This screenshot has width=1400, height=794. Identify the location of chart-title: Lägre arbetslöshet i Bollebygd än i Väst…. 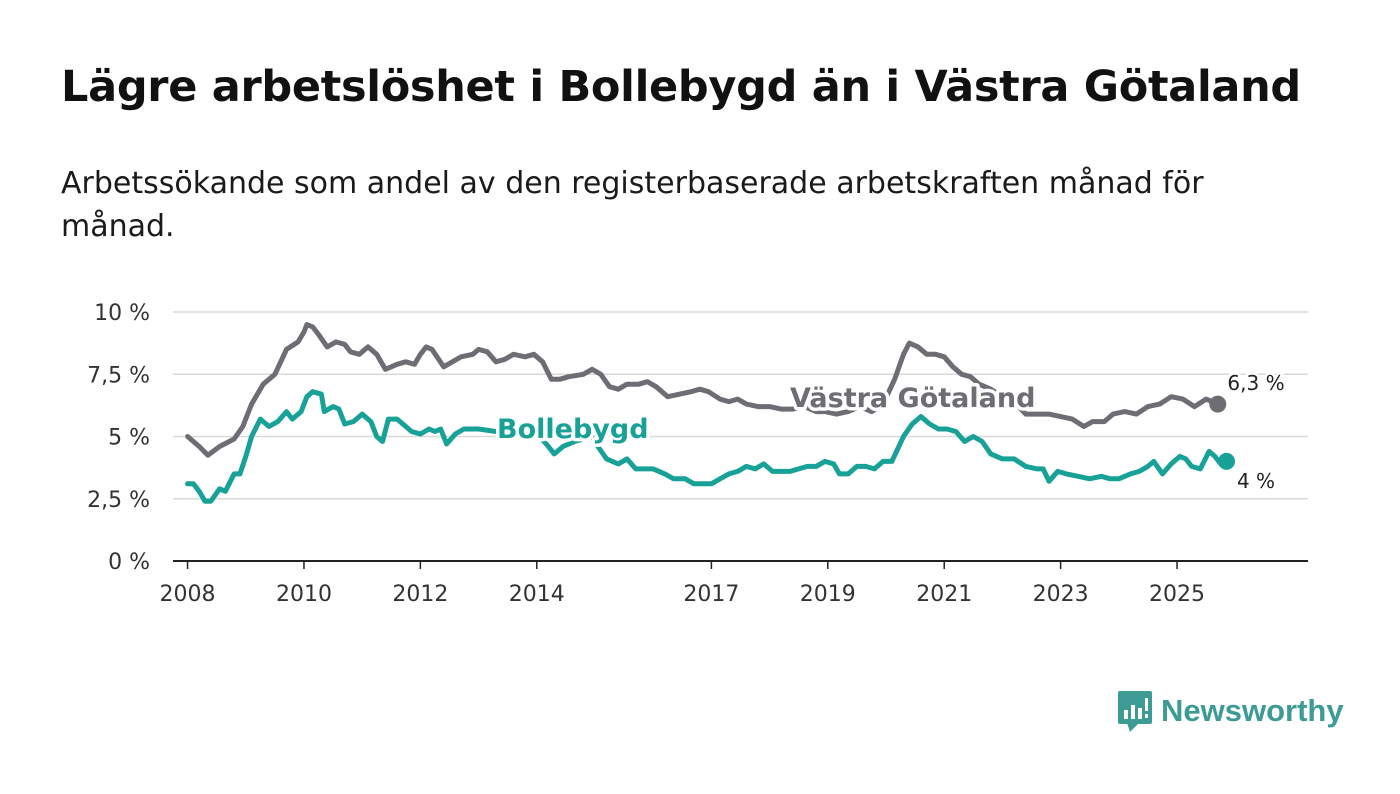
(681, 87).